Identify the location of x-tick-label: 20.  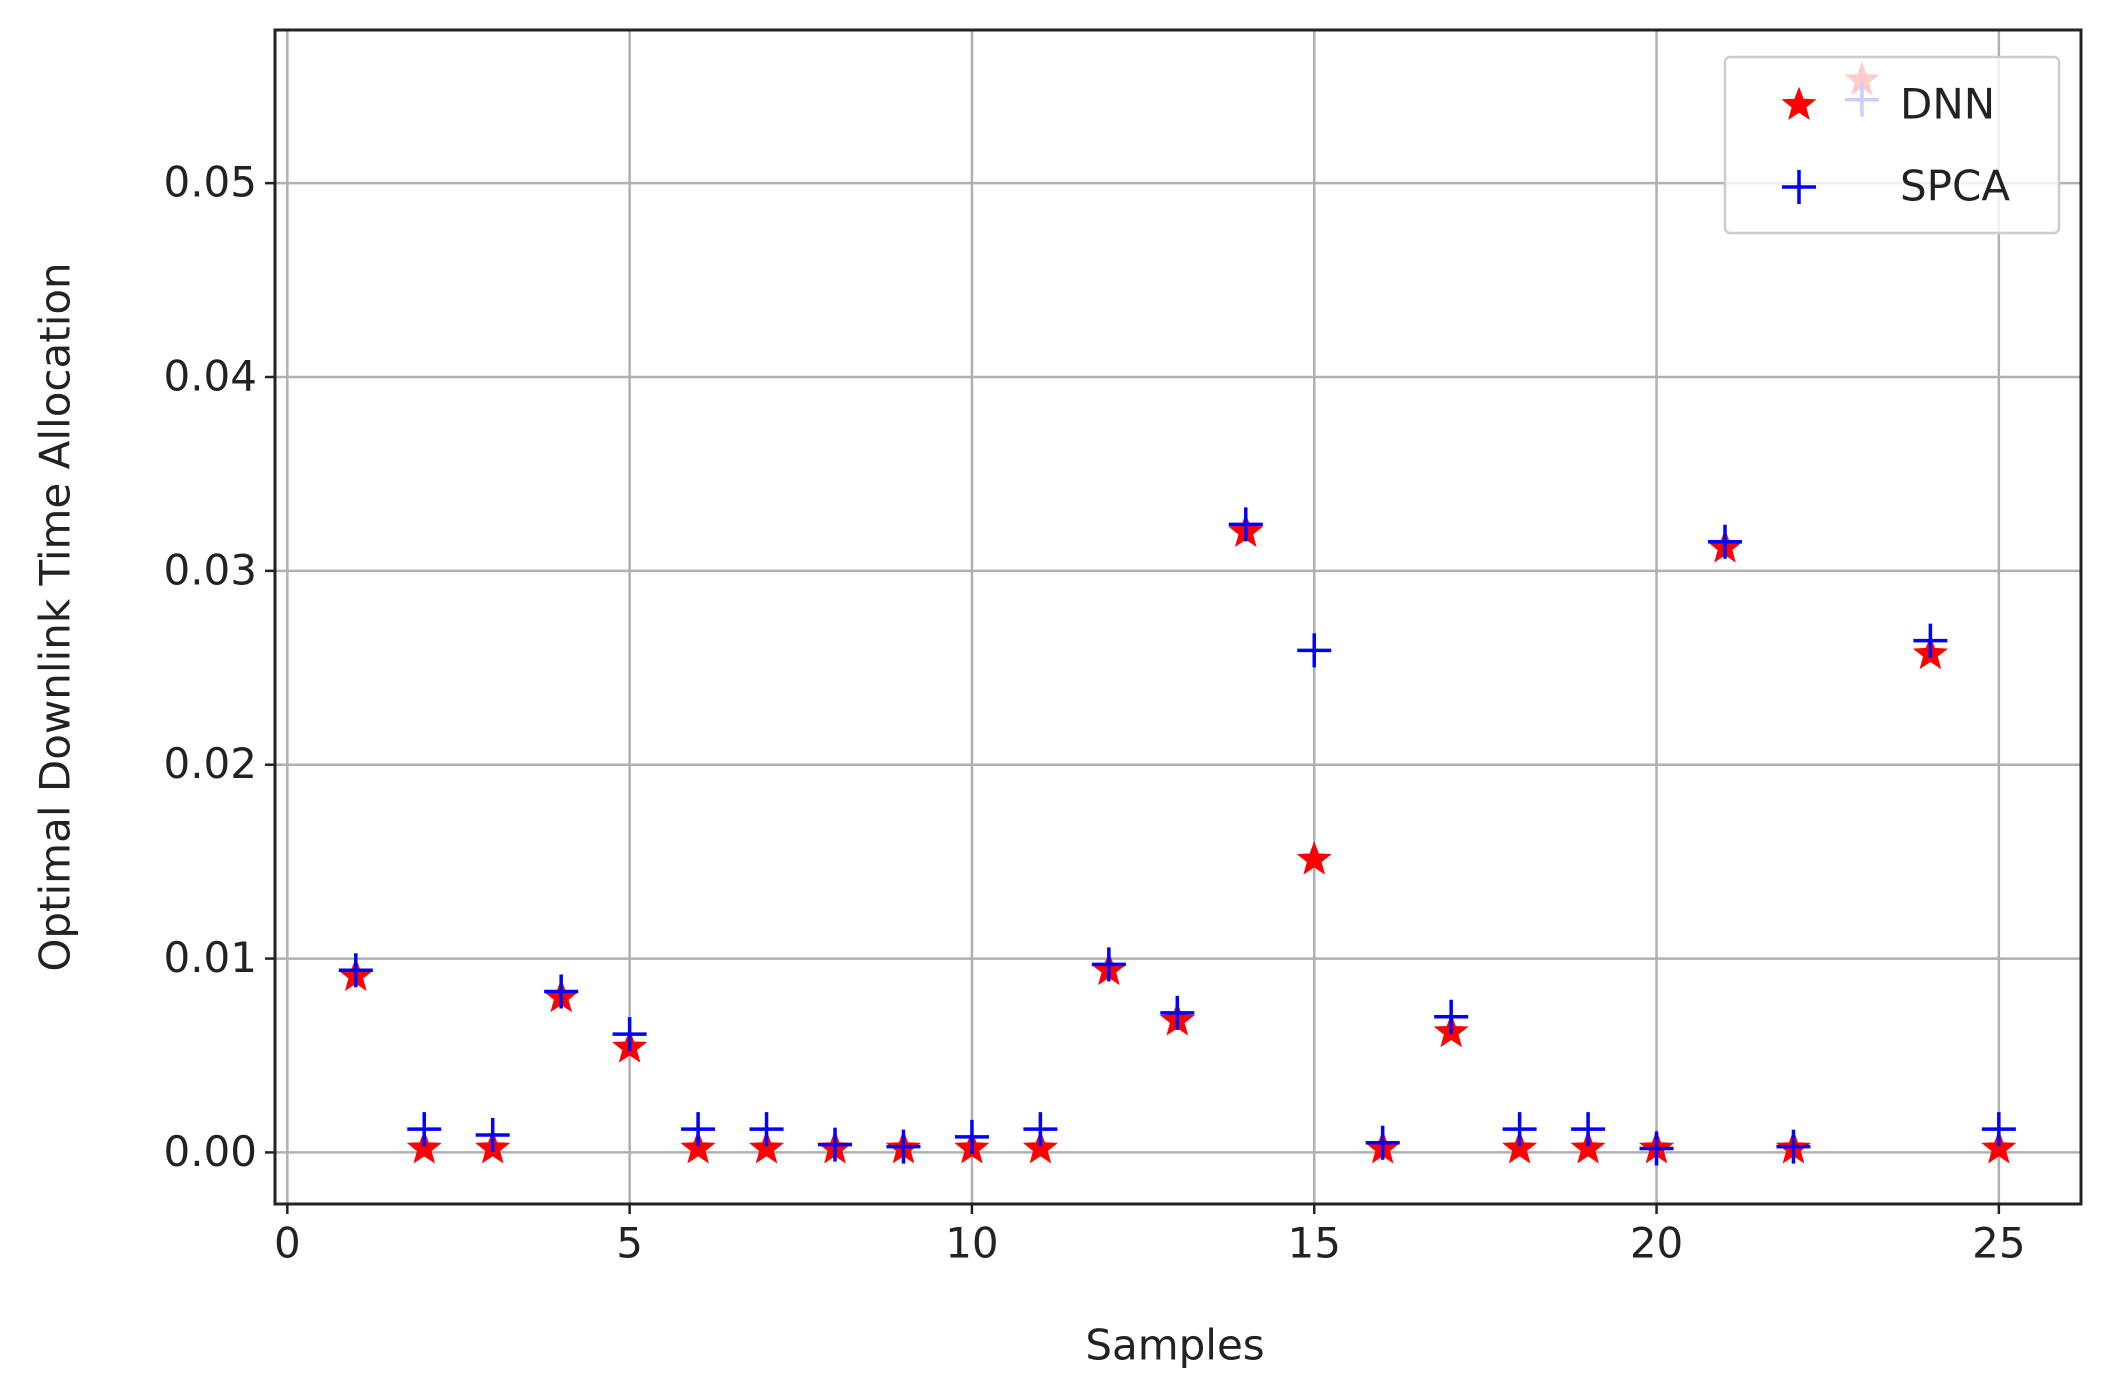
(1656, 1243).